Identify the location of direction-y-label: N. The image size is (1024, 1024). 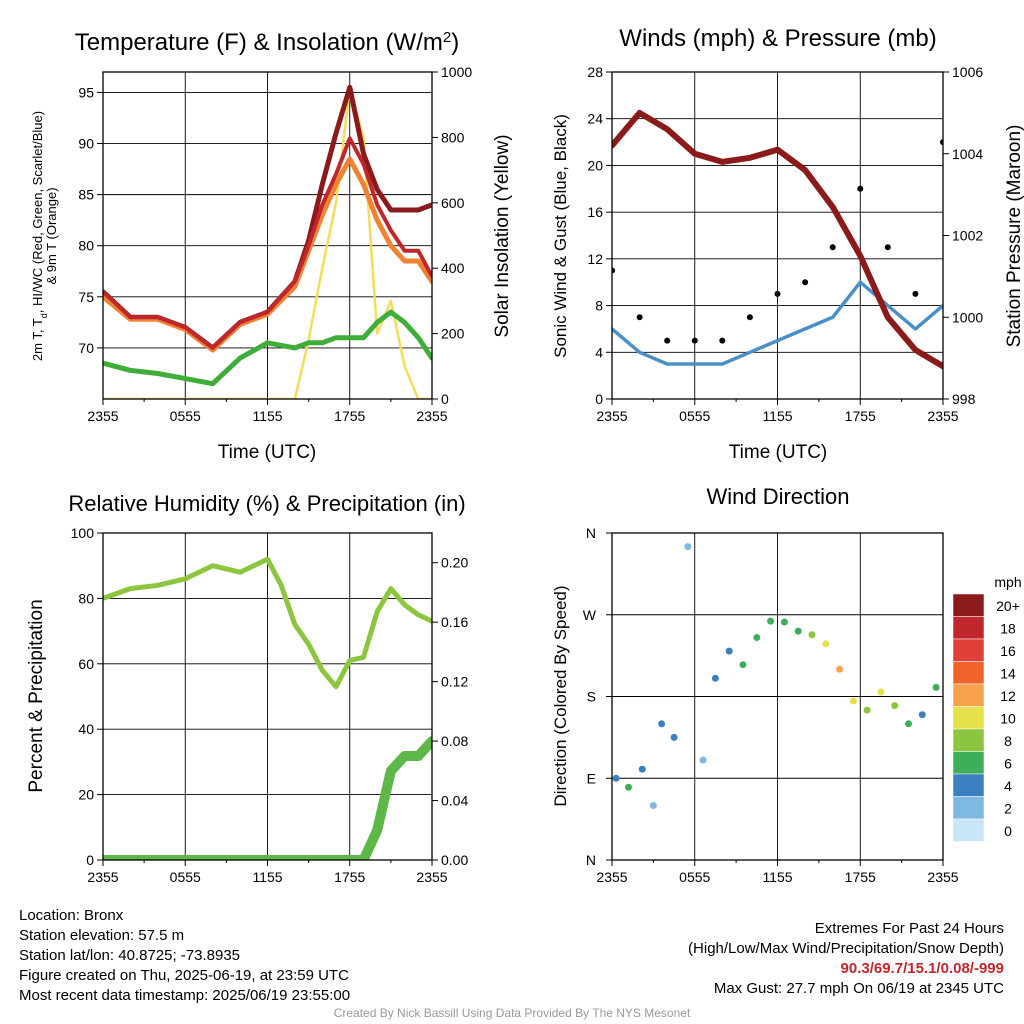
(591, 533).